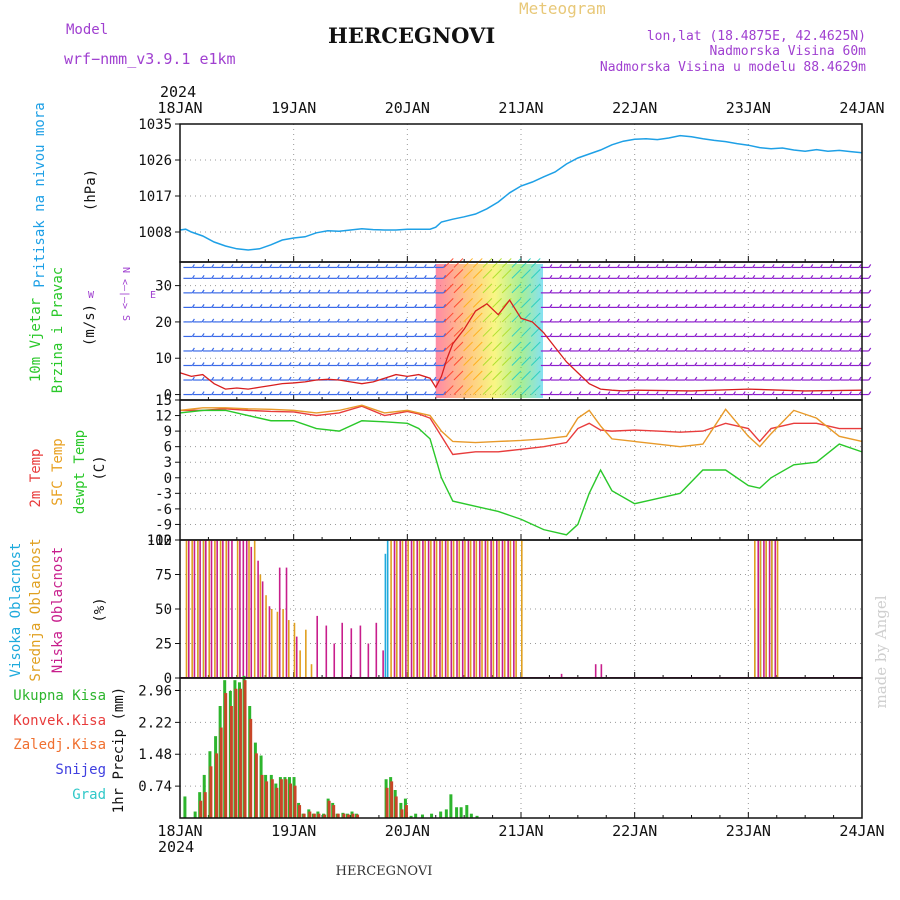 The image size is (900, 900). What do you see at coordinates (163, 287) in the screenshot?
I see `y-tick-label: 30` at bounding box center [163, 287].